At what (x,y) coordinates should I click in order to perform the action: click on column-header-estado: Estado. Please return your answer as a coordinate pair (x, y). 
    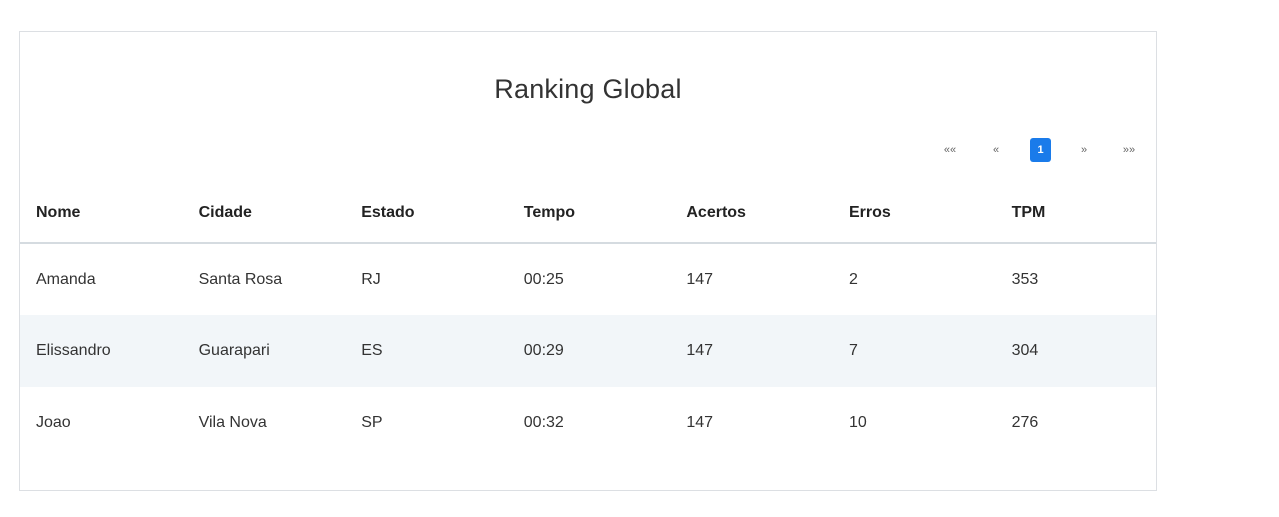
    Looking at the image, I should click on (426, 213).